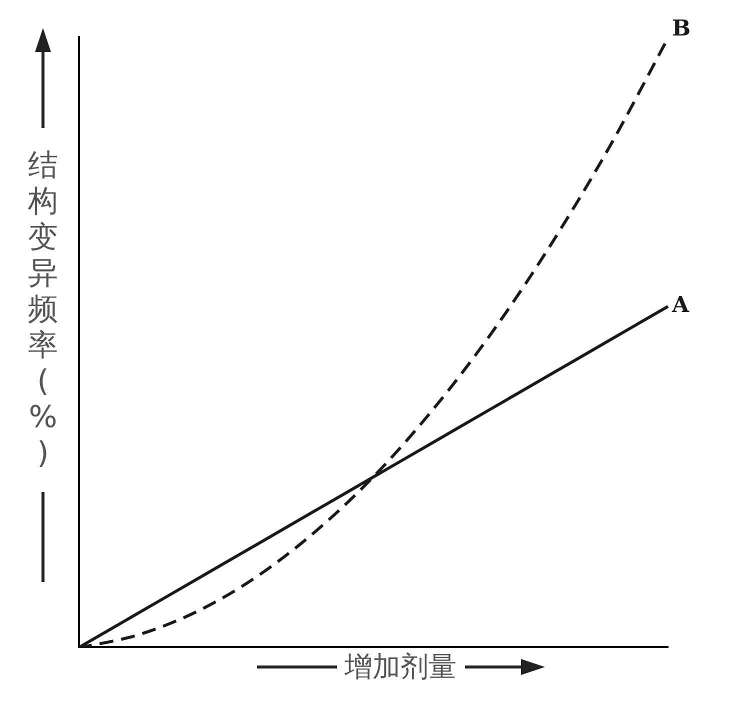 Image resolution: width=731 pixels, height=714 pixels. What do you see at coordinates (681, 29) in the screenshot?
I see `series-label: B` at bounding box center [681, 29].